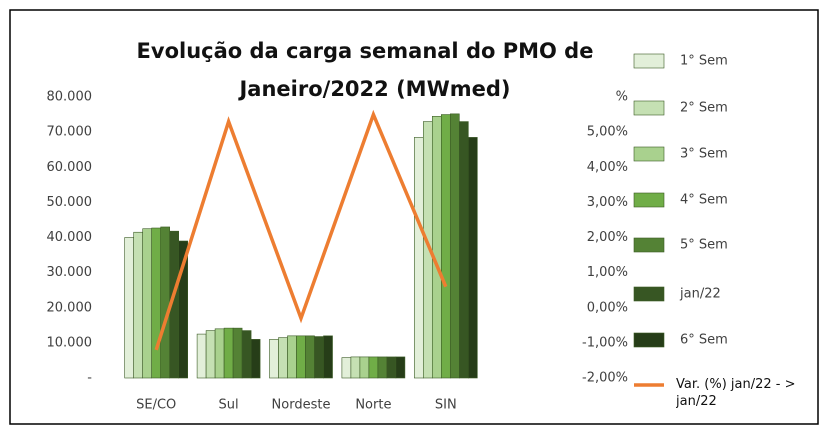 The height and width of the screenshot is (435, 829). What do you see at coordinates (700, 294) in the screenshot?
I see `legend-label: jan/22` at bounding box center [700, 294].